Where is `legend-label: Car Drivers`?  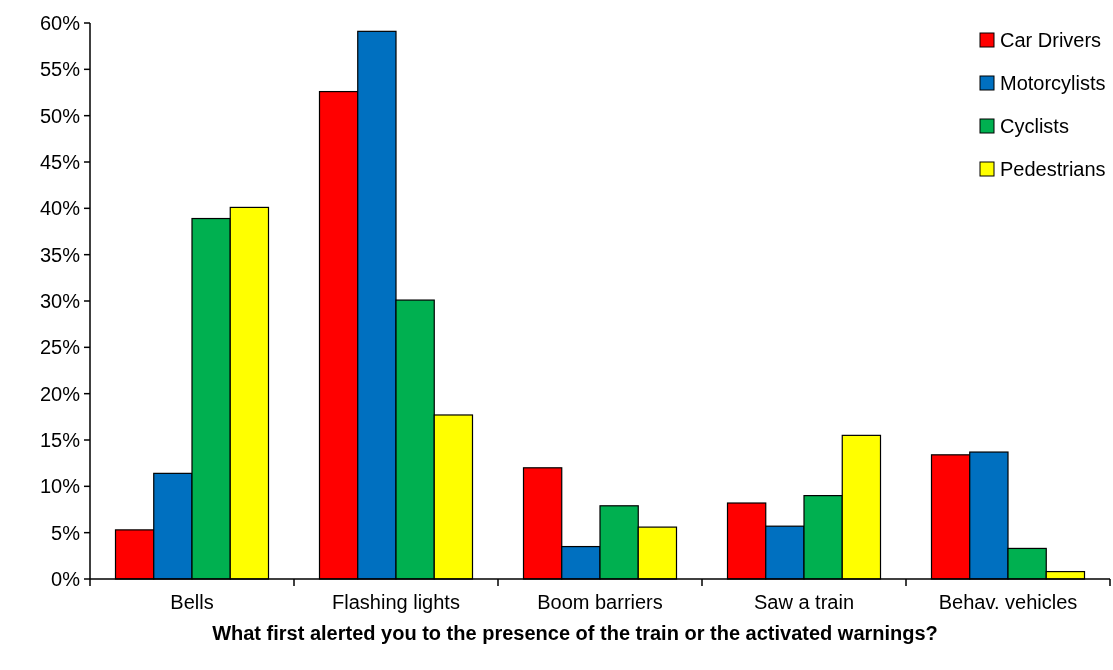
legend-label: Car Drivers is located at coordinates (1051, 40).